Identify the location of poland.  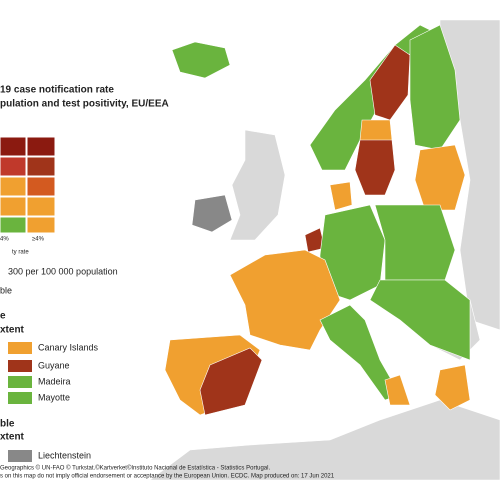
(415, 242).